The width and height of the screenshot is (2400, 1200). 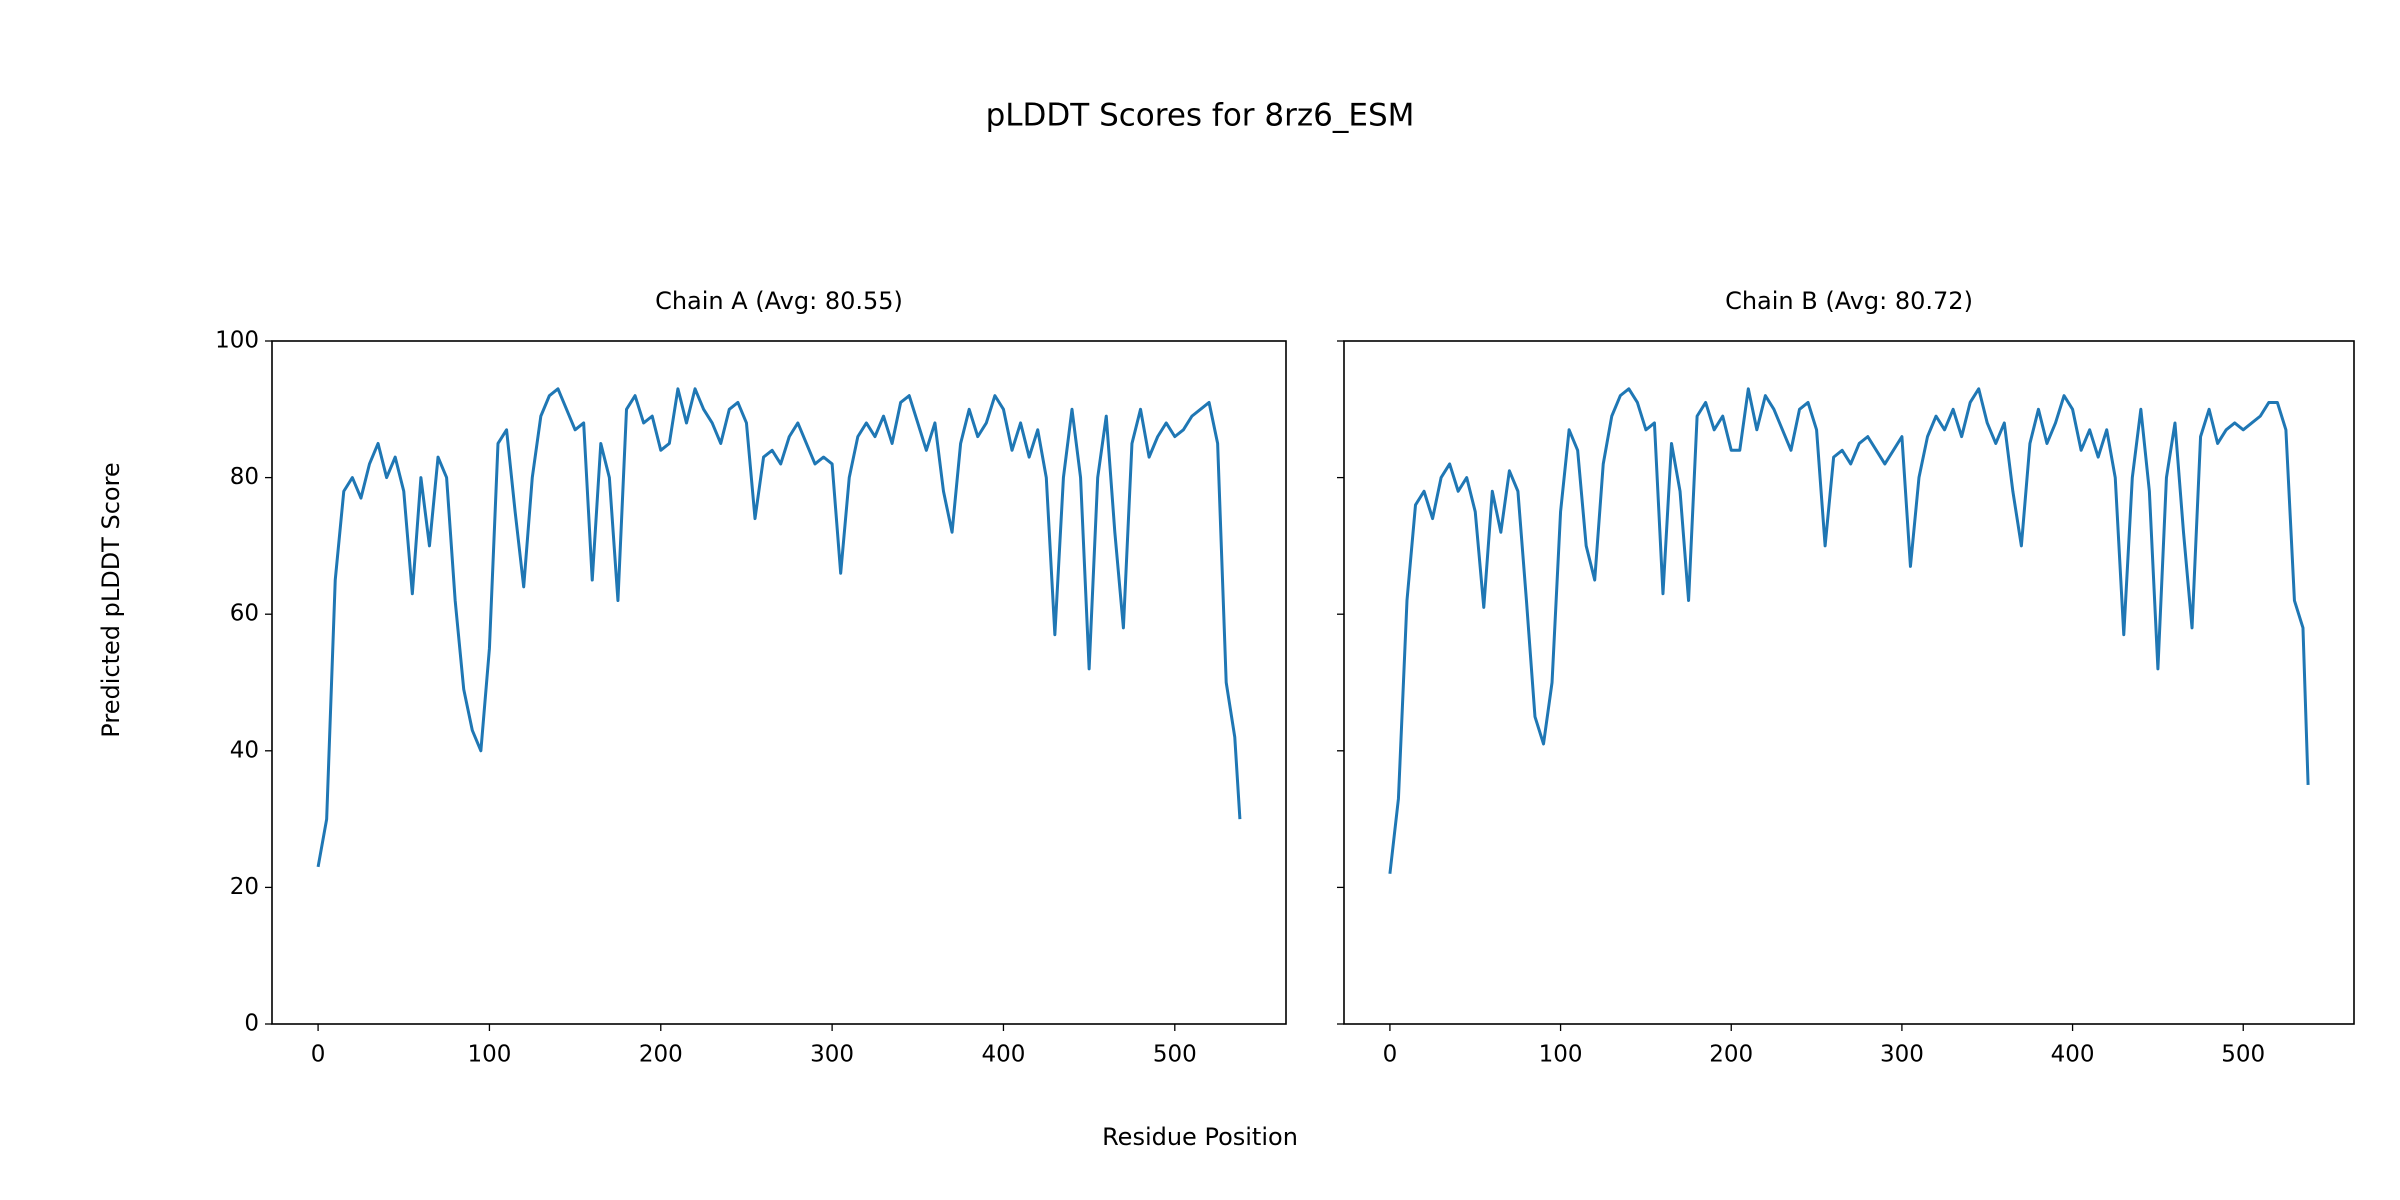 What do you see at coordinates (244, 887) in the screenshot?
I see `y-tick-label: 20` at bounding box center [244, 887].